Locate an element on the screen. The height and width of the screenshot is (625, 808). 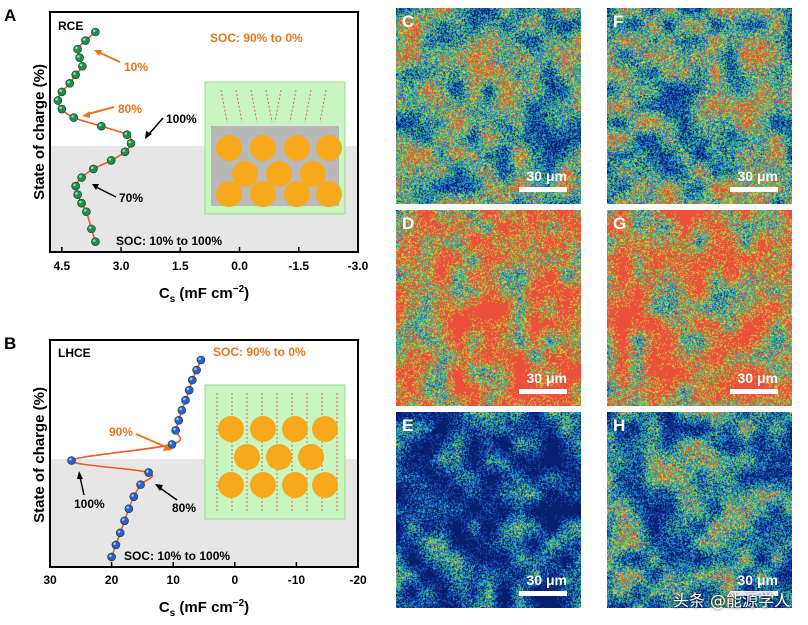
chart-a-xlabel: Cs (mF cm−2) is located at coordinates (204, 294).